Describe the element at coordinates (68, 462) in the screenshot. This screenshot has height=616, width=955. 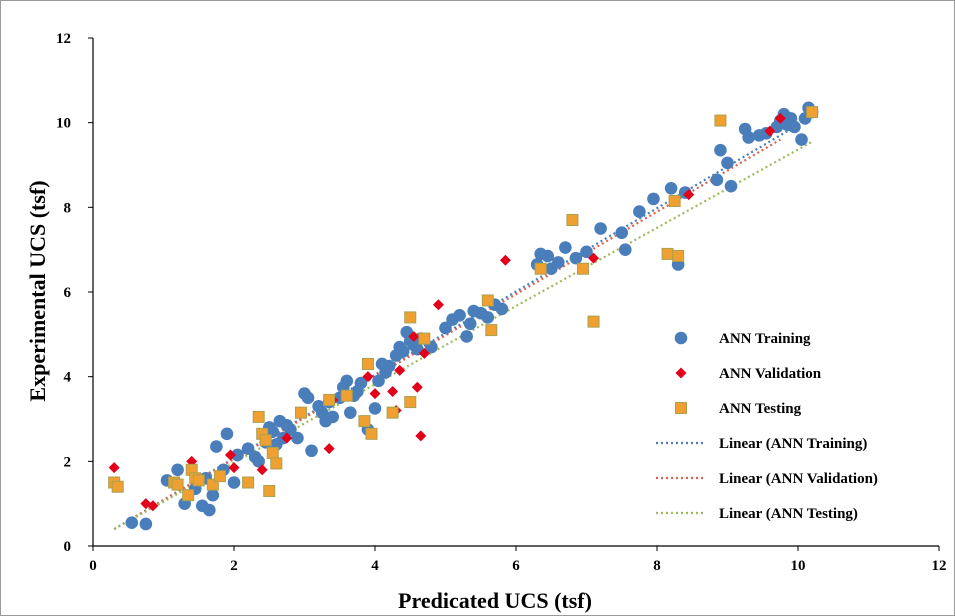
I see `y-tick-label: 2` at that location.